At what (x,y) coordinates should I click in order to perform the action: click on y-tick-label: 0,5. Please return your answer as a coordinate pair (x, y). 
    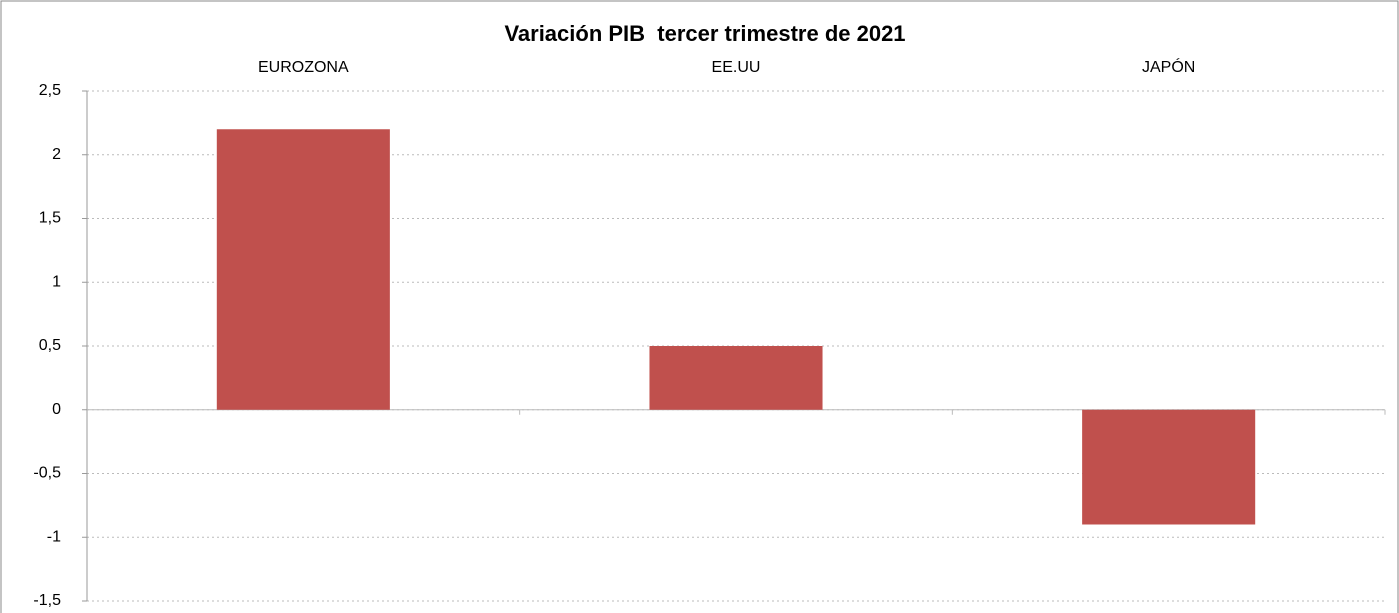
    Looking at the image, I should click on (50, 345).